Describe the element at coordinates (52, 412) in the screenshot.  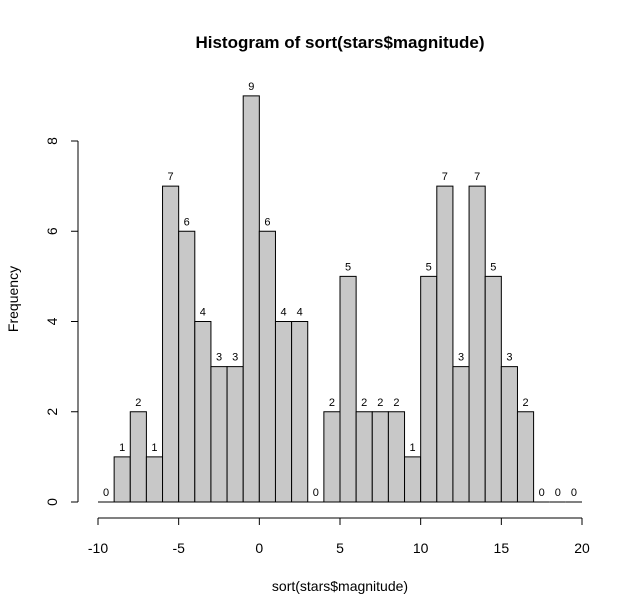
I see `y-tick-label: 2` at that location.